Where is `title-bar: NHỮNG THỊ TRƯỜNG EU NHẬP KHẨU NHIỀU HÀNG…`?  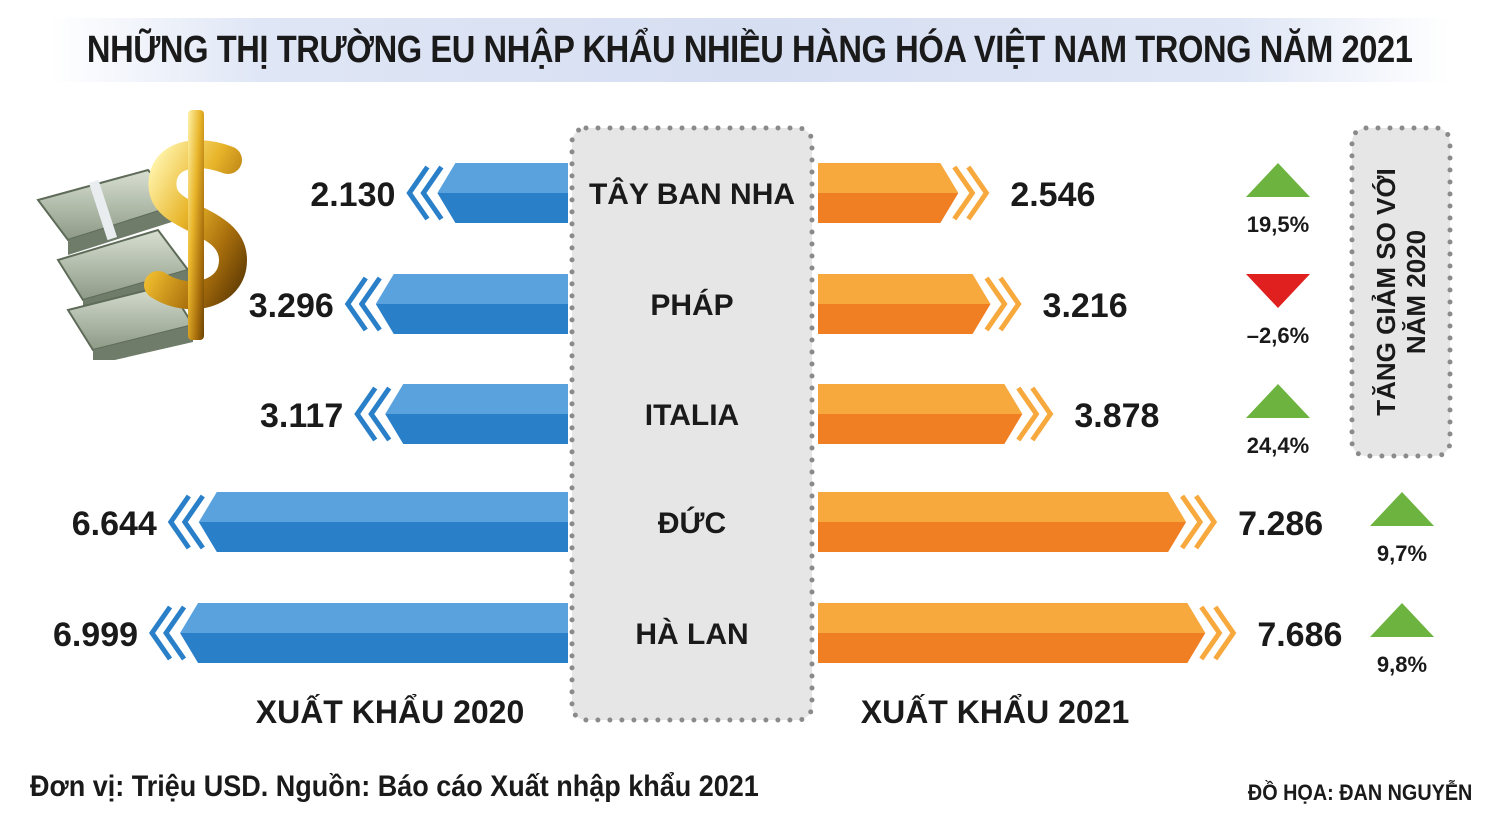 title-bar: NHỮNG THỊ TRƯỜNG EU NHẬP KHẨU NHIỀU HÀNG… is located at coordinates (750, 50).